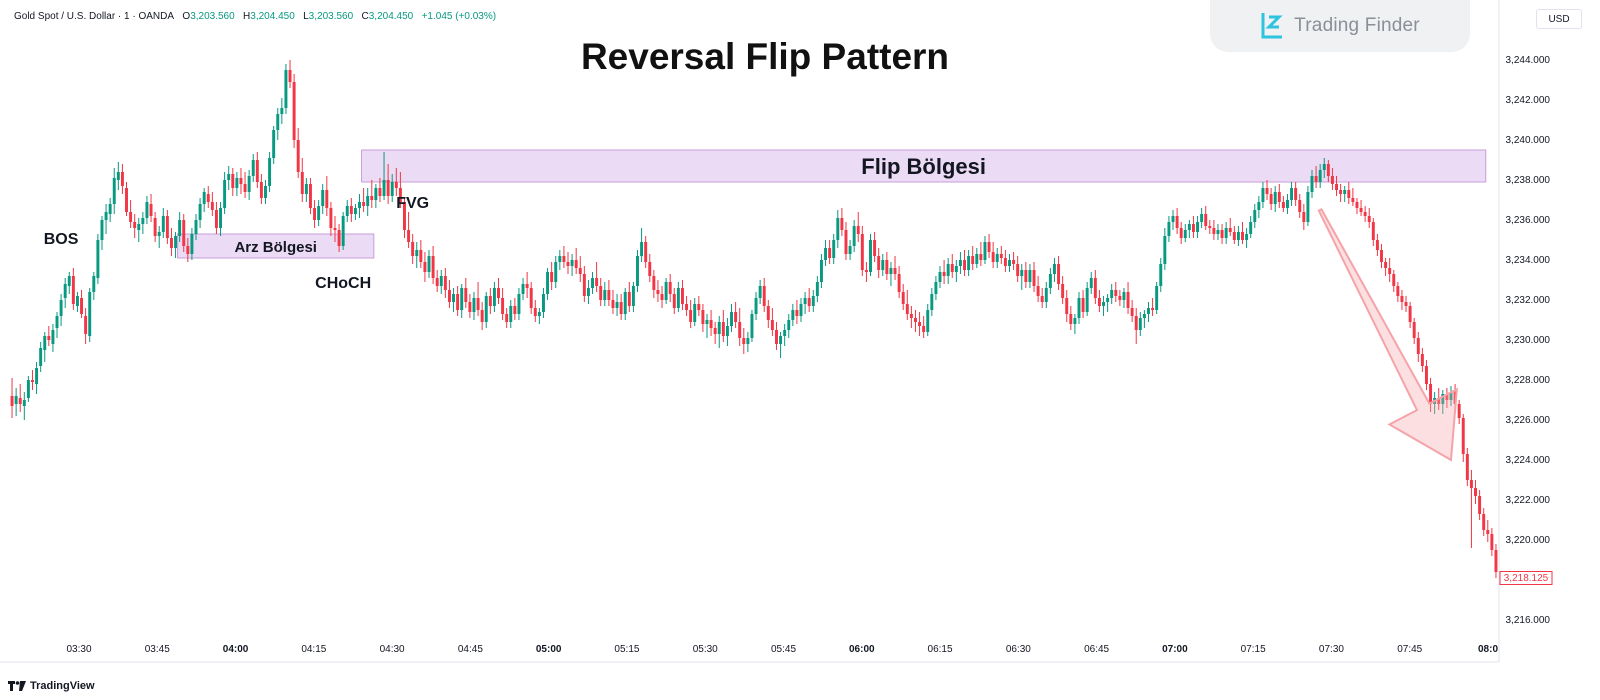  I want to click on x-tick-label: 07:00, so click(1175, 649).